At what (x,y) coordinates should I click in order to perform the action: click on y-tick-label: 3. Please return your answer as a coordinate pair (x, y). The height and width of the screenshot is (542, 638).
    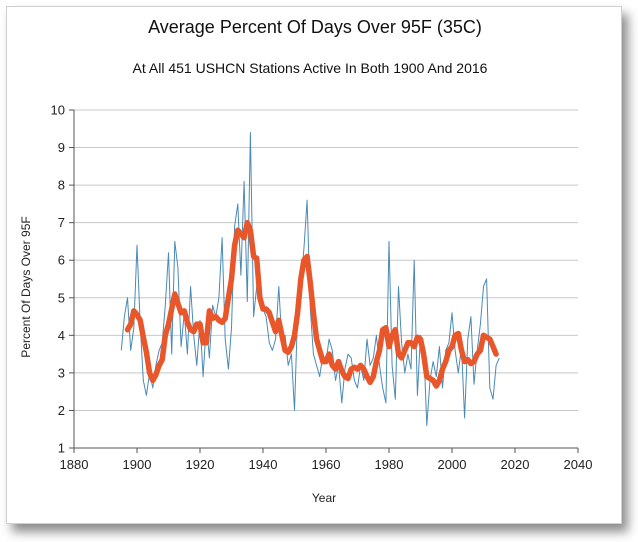
    Looking at the image, I should click on (61, 372).